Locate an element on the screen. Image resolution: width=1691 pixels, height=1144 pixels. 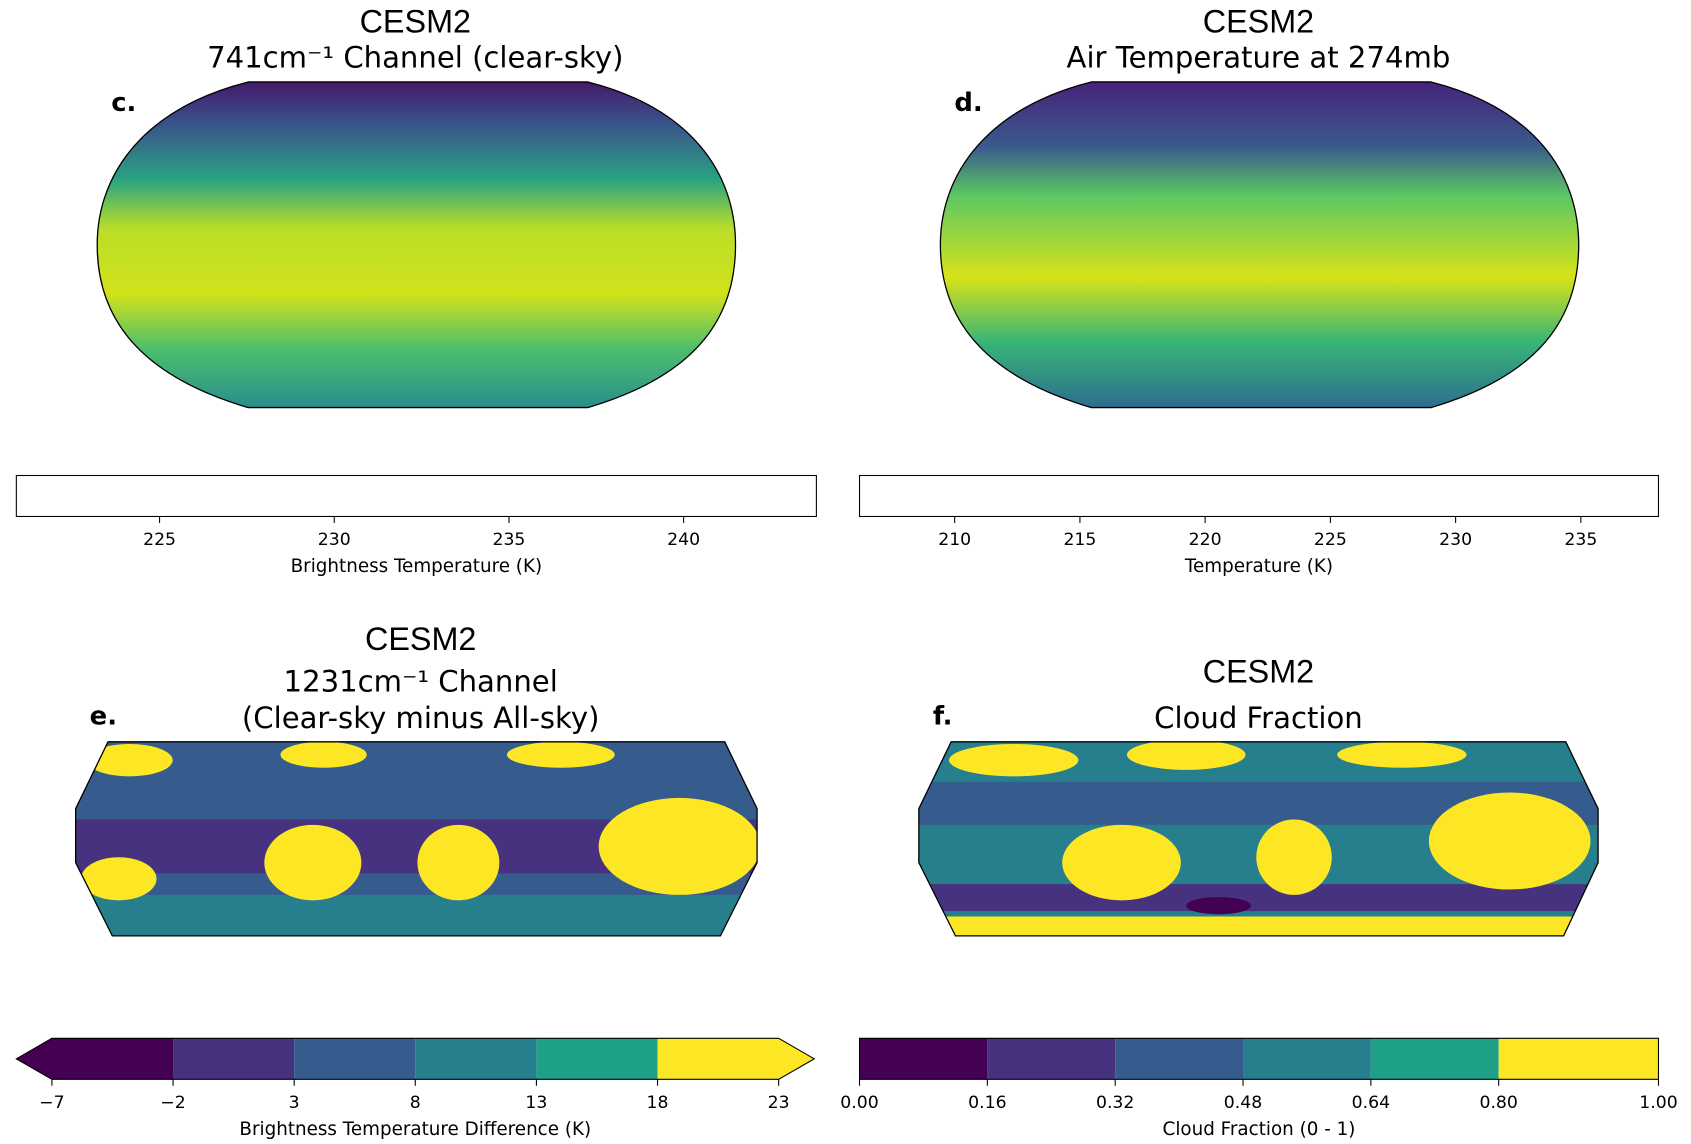
tick-label: 220 is located at coordinates (1205, 540).